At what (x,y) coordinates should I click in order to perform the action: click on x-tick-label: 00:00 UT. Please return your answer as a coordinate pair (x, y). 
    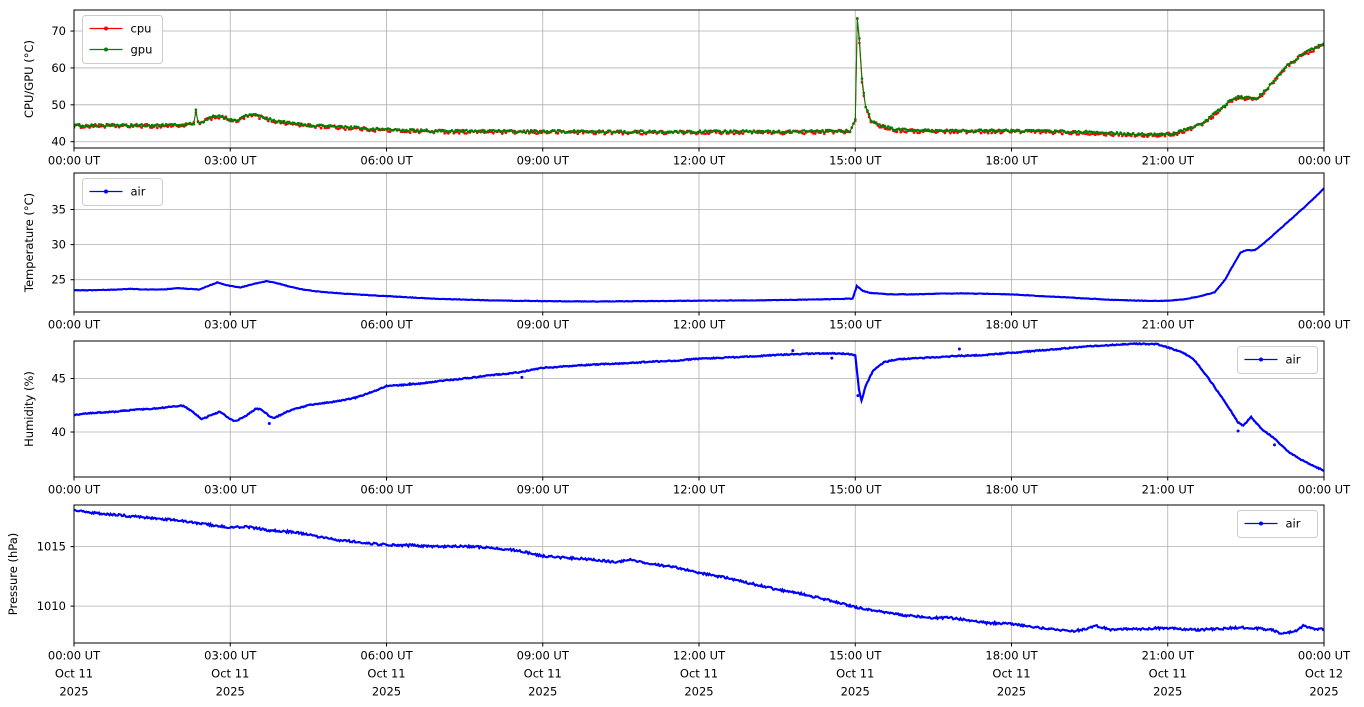
    Looking at the image, I should click on (1324, 656).